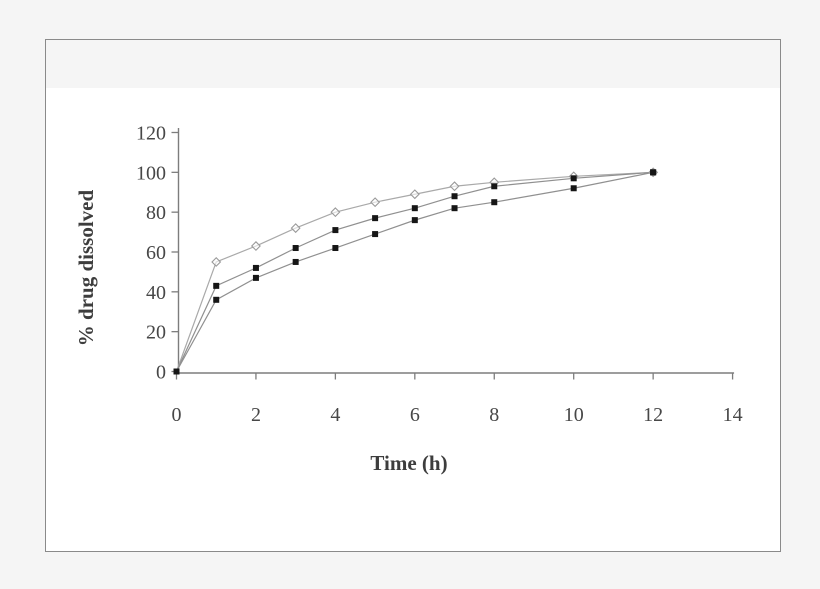 The height and width of the screenshot is (589, 820). Describe the element at coordinates (494, 415) in the screenshot. I see `x-tick-label: 8` at that location.